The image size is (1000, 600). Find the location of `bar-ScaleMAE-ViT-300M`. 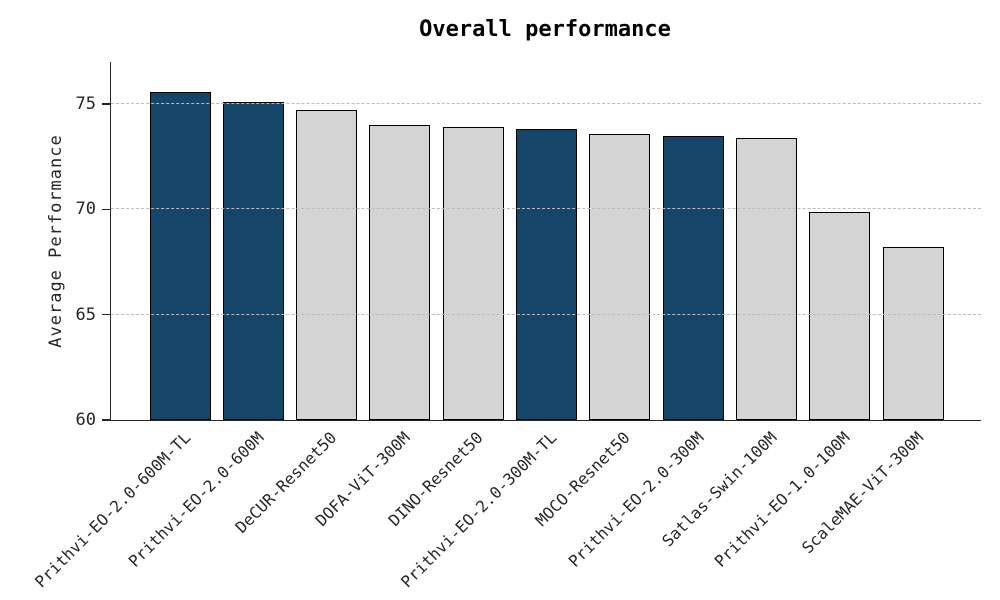

bar-ScaleMAE-ViT-300M is located at coordinates (913, 333).